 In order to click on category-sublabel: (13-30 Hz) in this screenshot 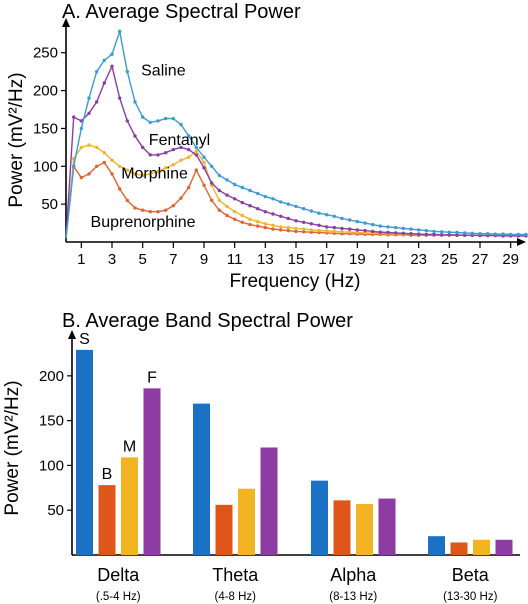, I will do `click(470, 597)`.